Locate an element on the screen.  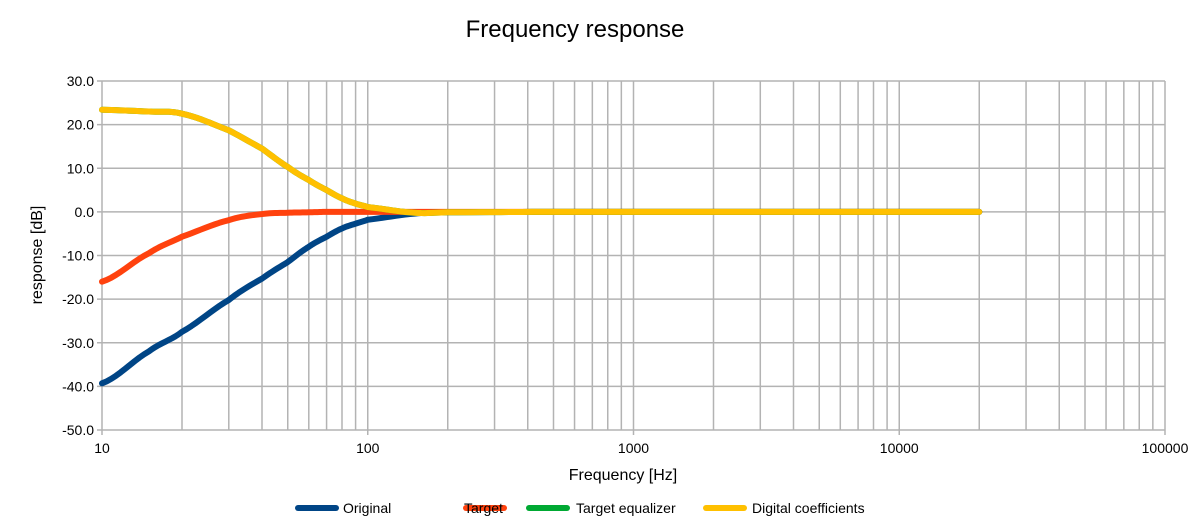
y-tick-label: -50.0 is located at coordinates (78, 430).